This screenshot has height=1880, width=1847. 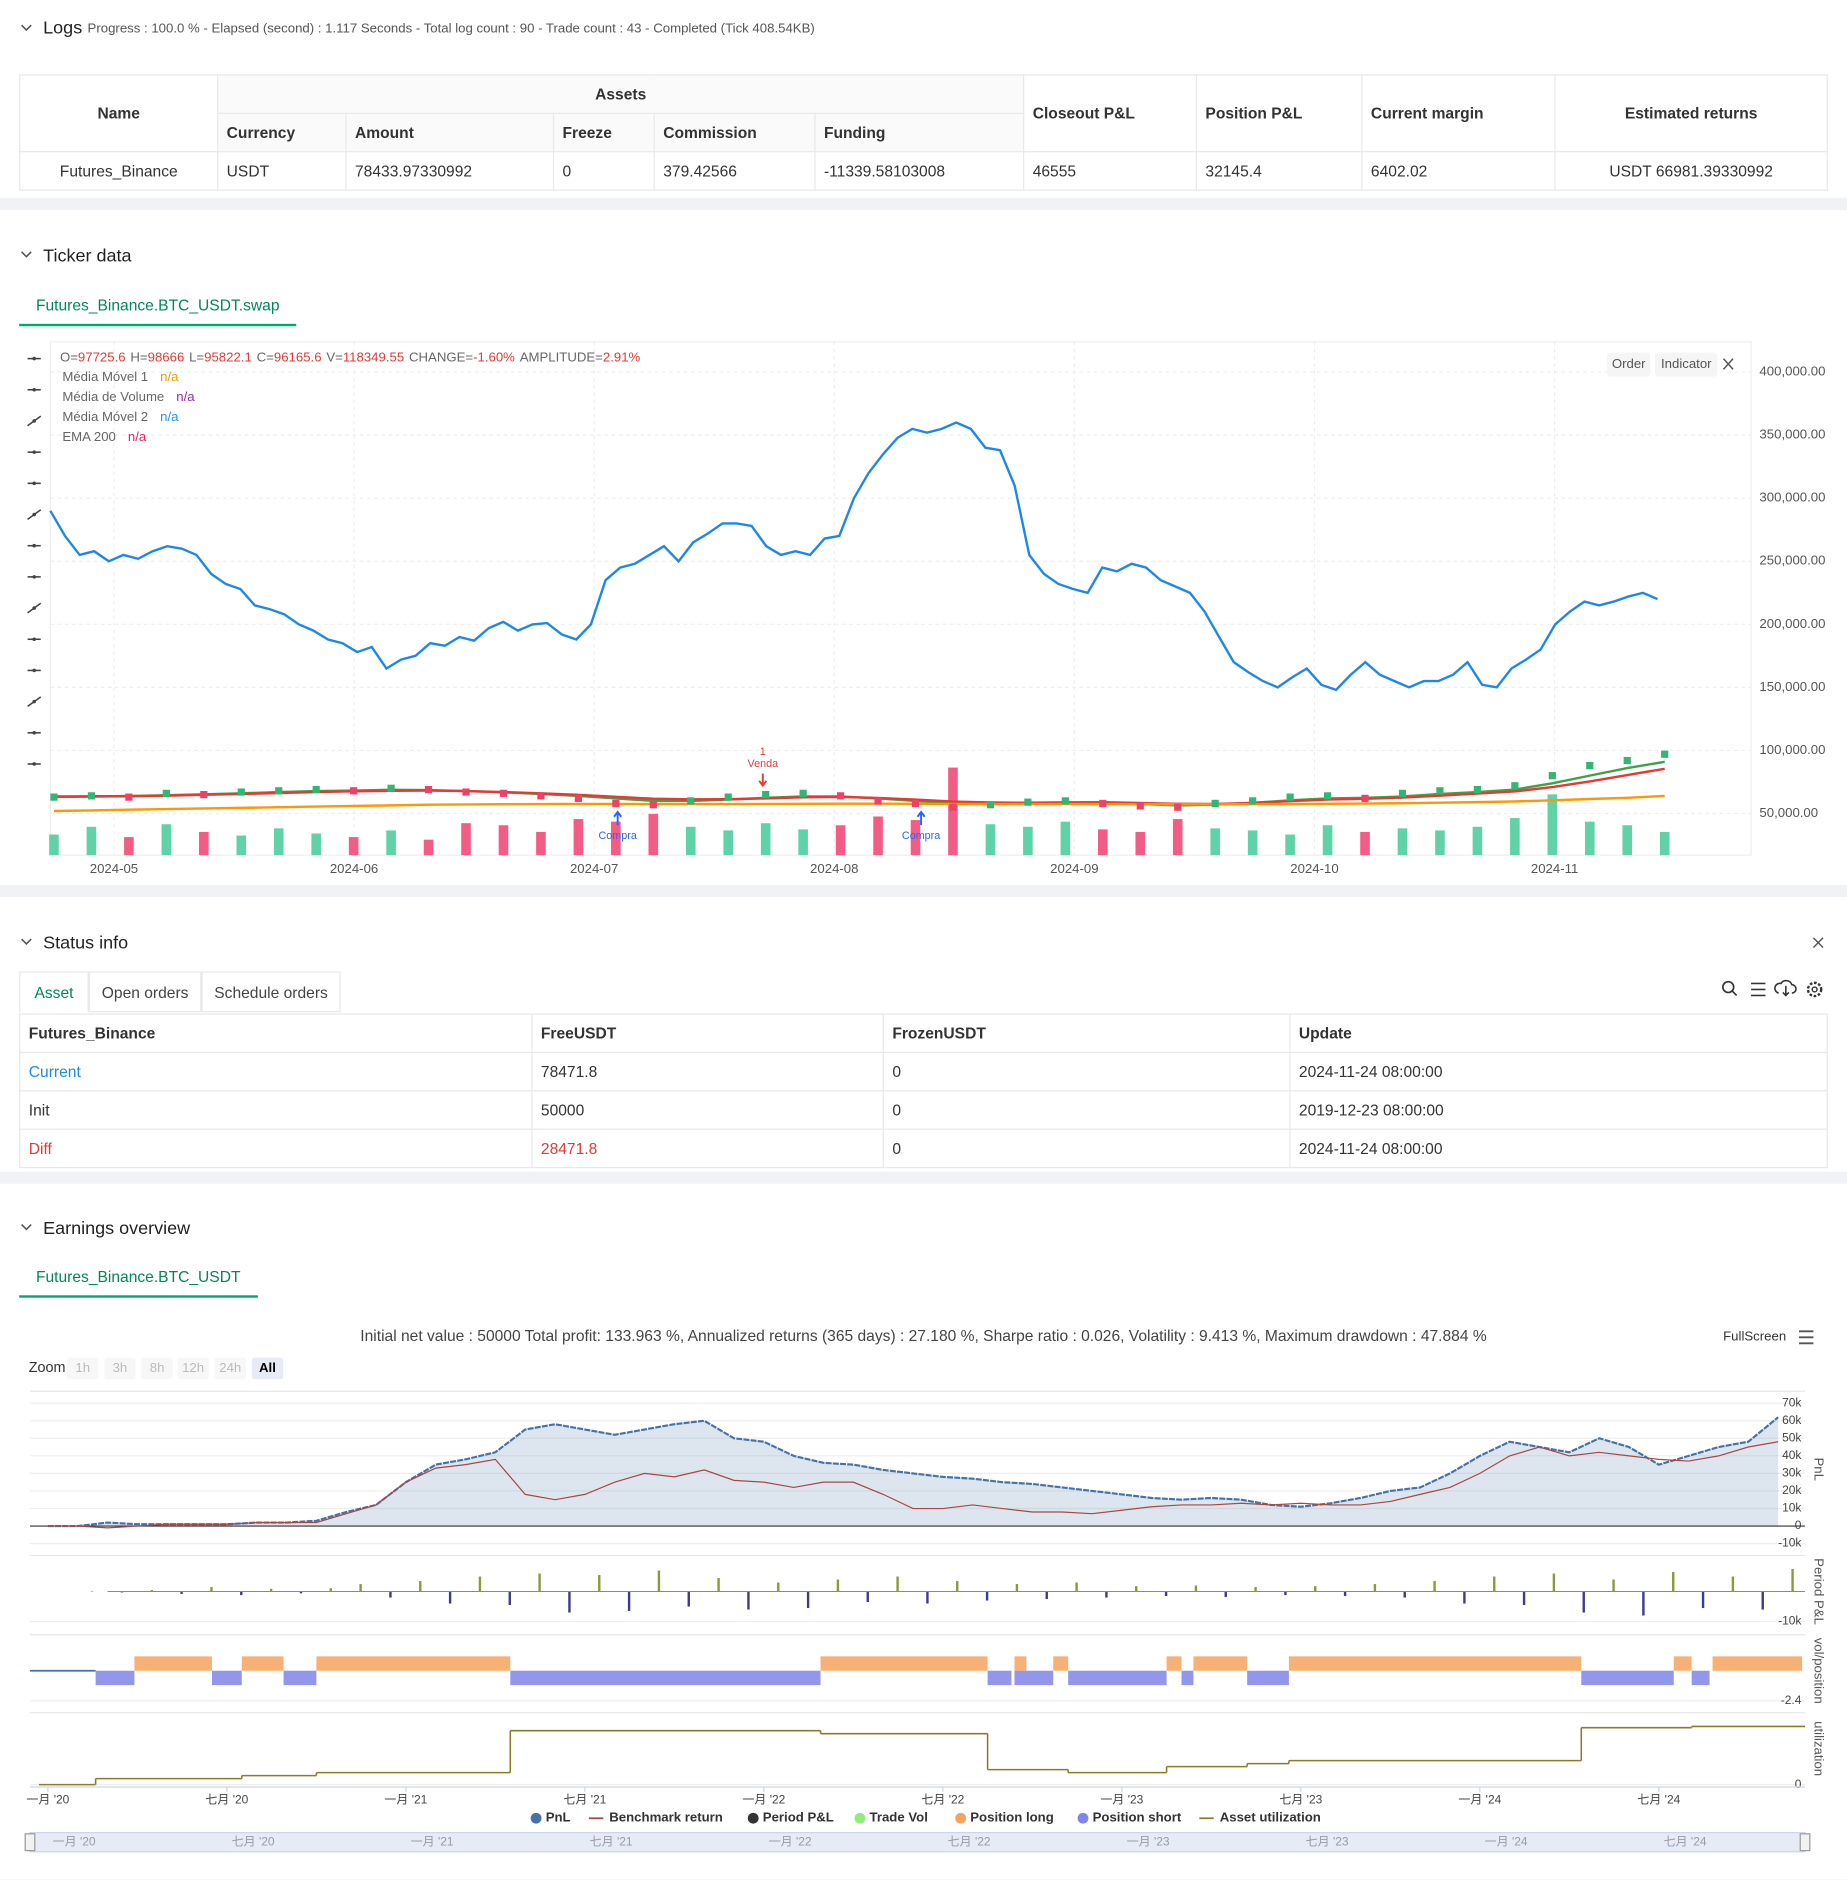 What do you see at coordinates (276, 1110) in the screenshot?
I see `data-cell: Init` at bounding box center [276, 1110].